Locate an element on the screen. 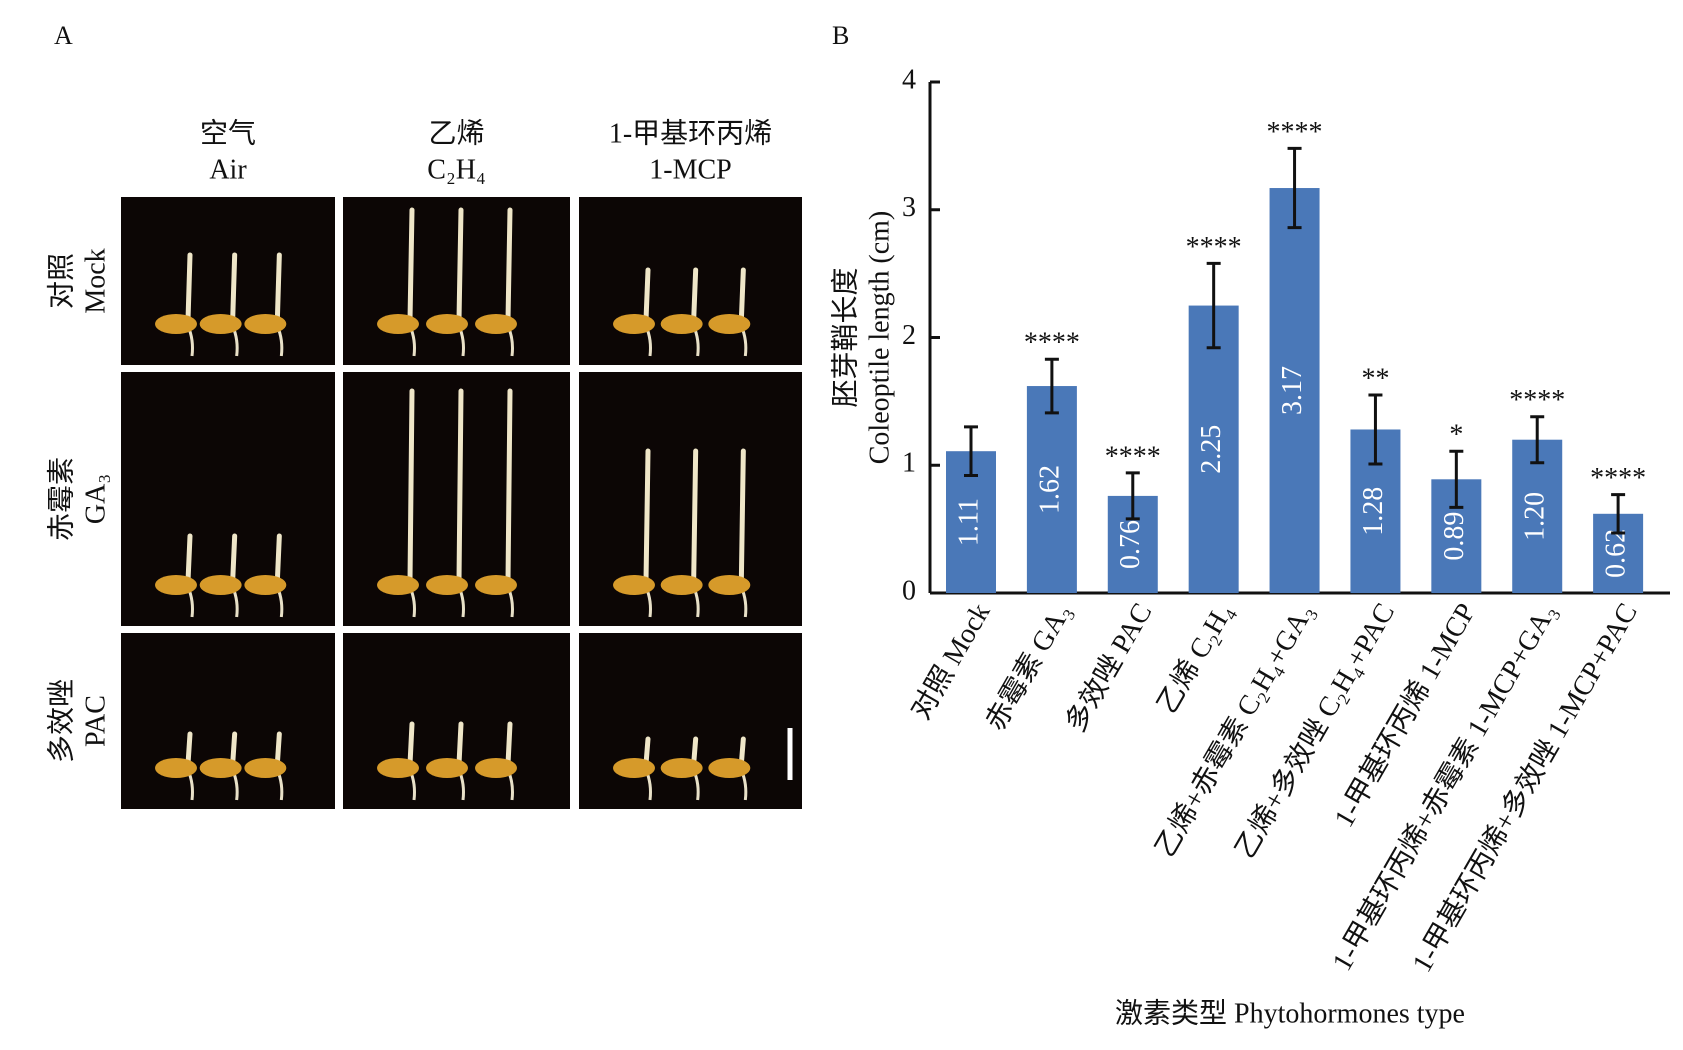  column-header: 1-MCP is located at coordinates (690, 169).